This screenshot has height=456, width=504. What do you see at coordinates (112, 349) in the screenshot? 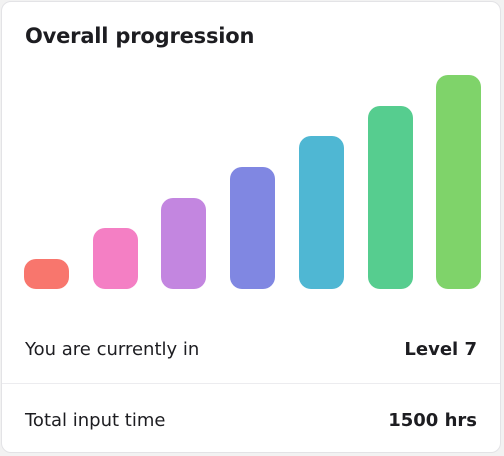
I see `current-level-label: You are currently in` at bounding box center [112, 349].